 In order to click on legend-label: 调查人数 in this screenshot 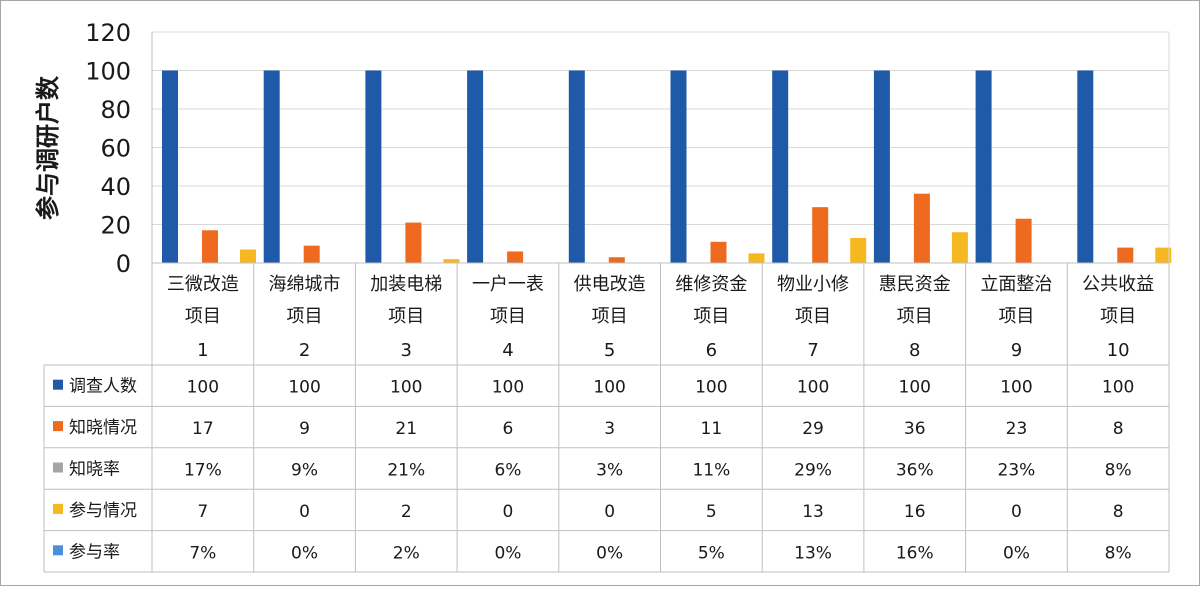, I will do `click(103, 387)`.